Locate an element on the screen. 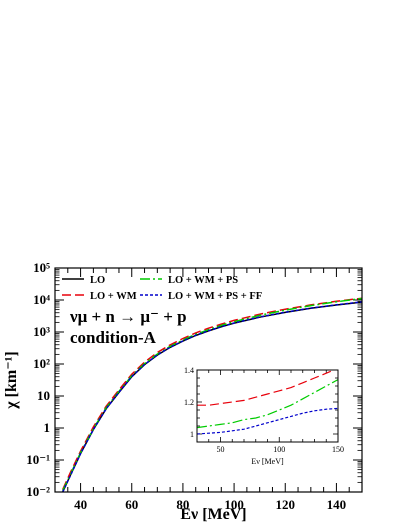 This screenshot has height=527, width=407. inset-frame is located at coordinates (267, 406).